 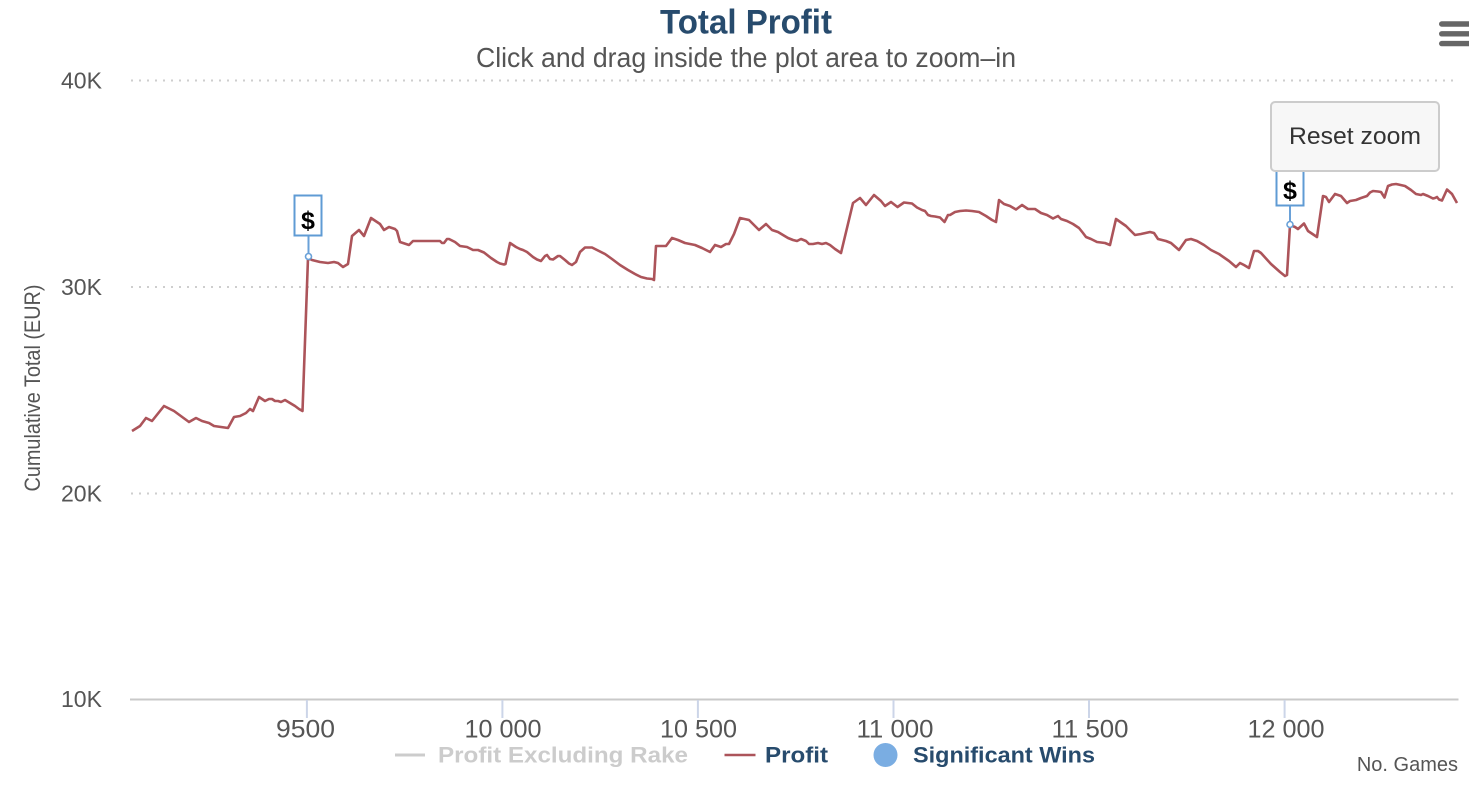 I want to click on svg-text: Profit, so click(x=797, y=755).